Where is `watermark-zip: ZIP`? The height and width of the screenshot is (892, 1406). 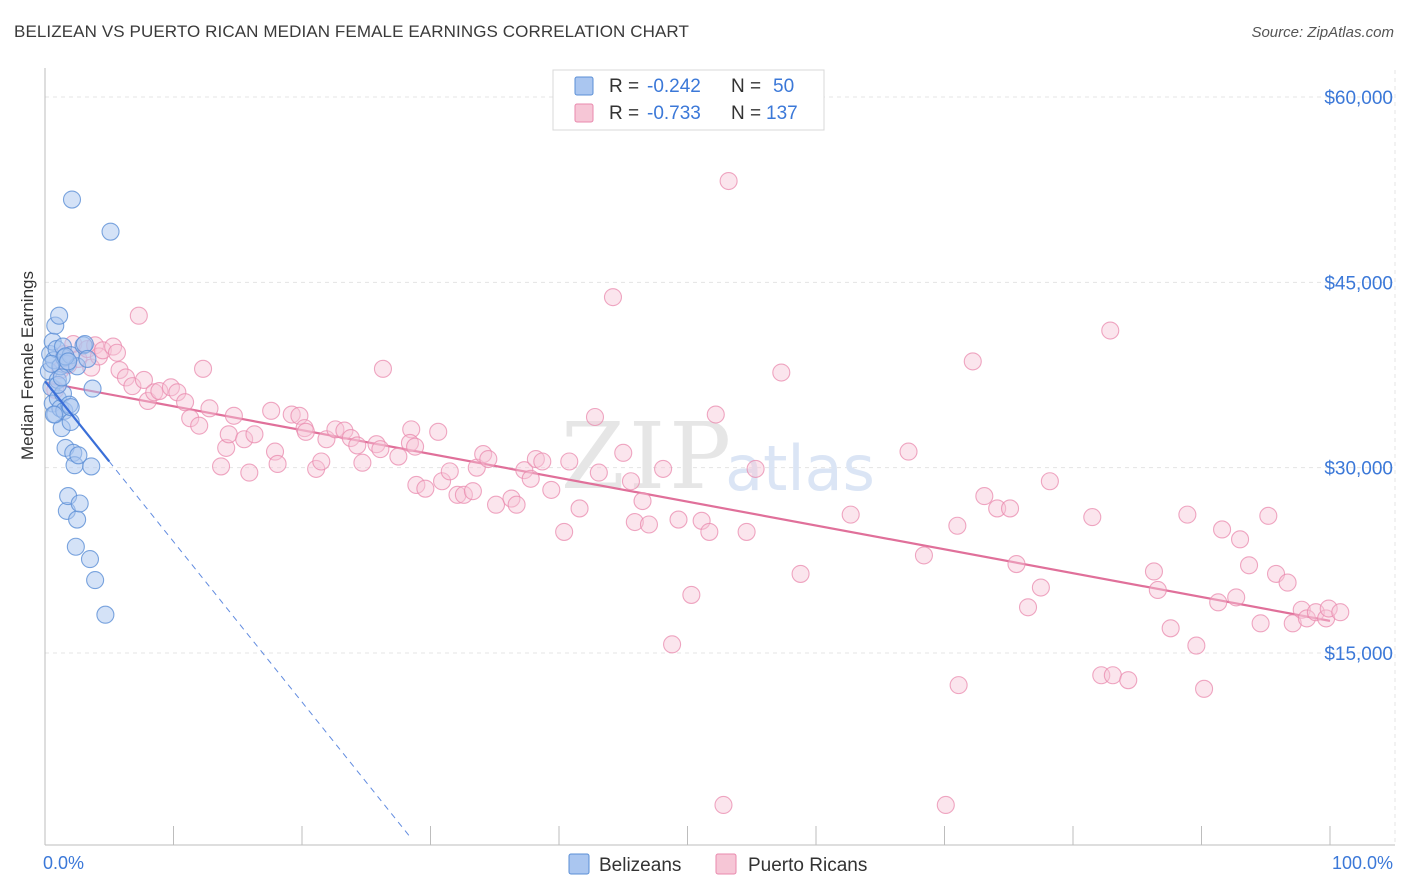
watermark-zip: ZIP is located at coordinates (648, 456).